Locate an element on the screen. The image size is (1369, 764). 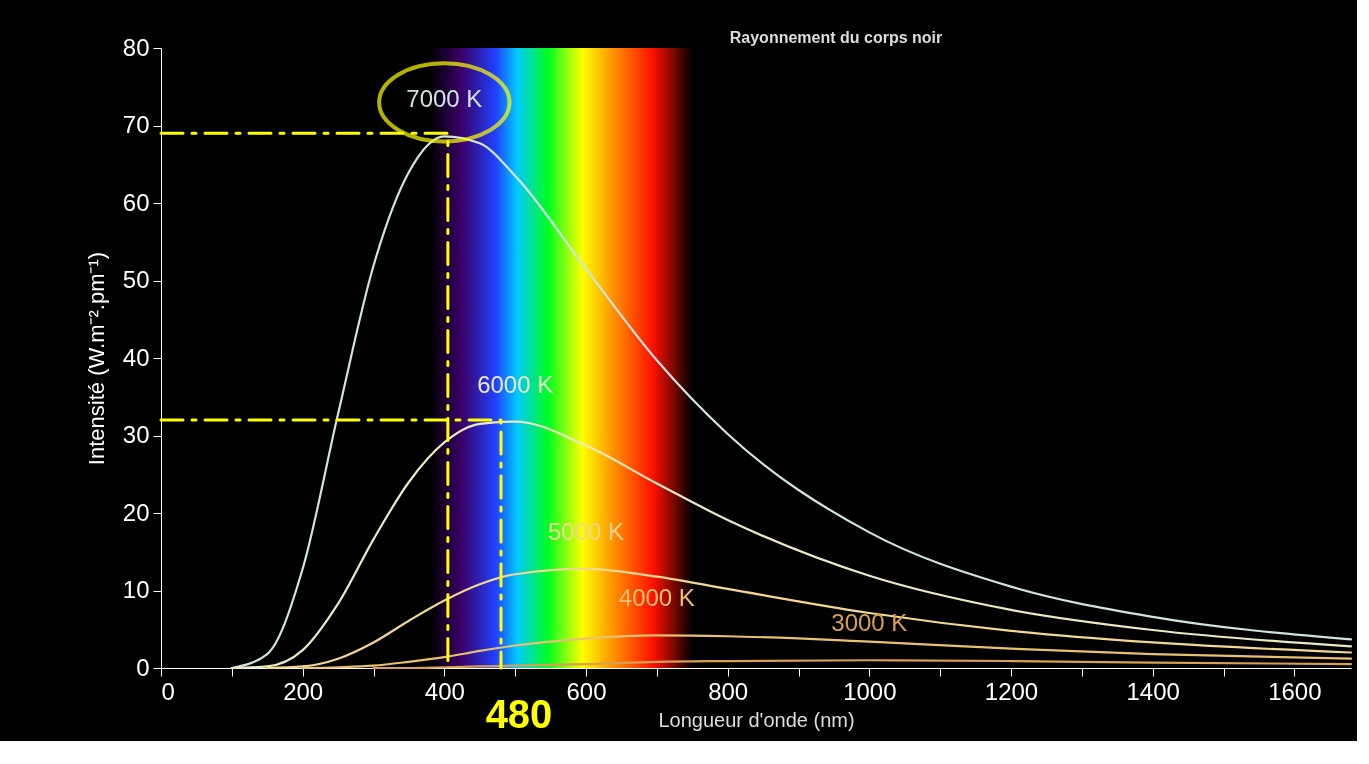
x-tick-label: 200 is located at coordinates (303, 691).